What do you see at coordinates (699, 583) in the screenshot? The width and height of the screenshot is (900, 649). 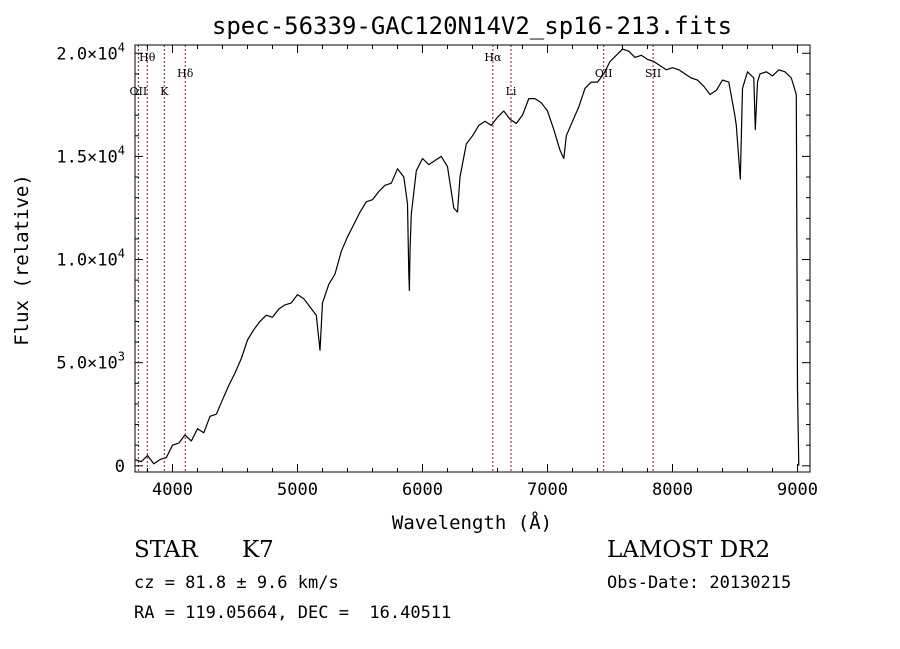 I see `obs-date: Obs-Date: 20130215` at bounding box center [699, 583].